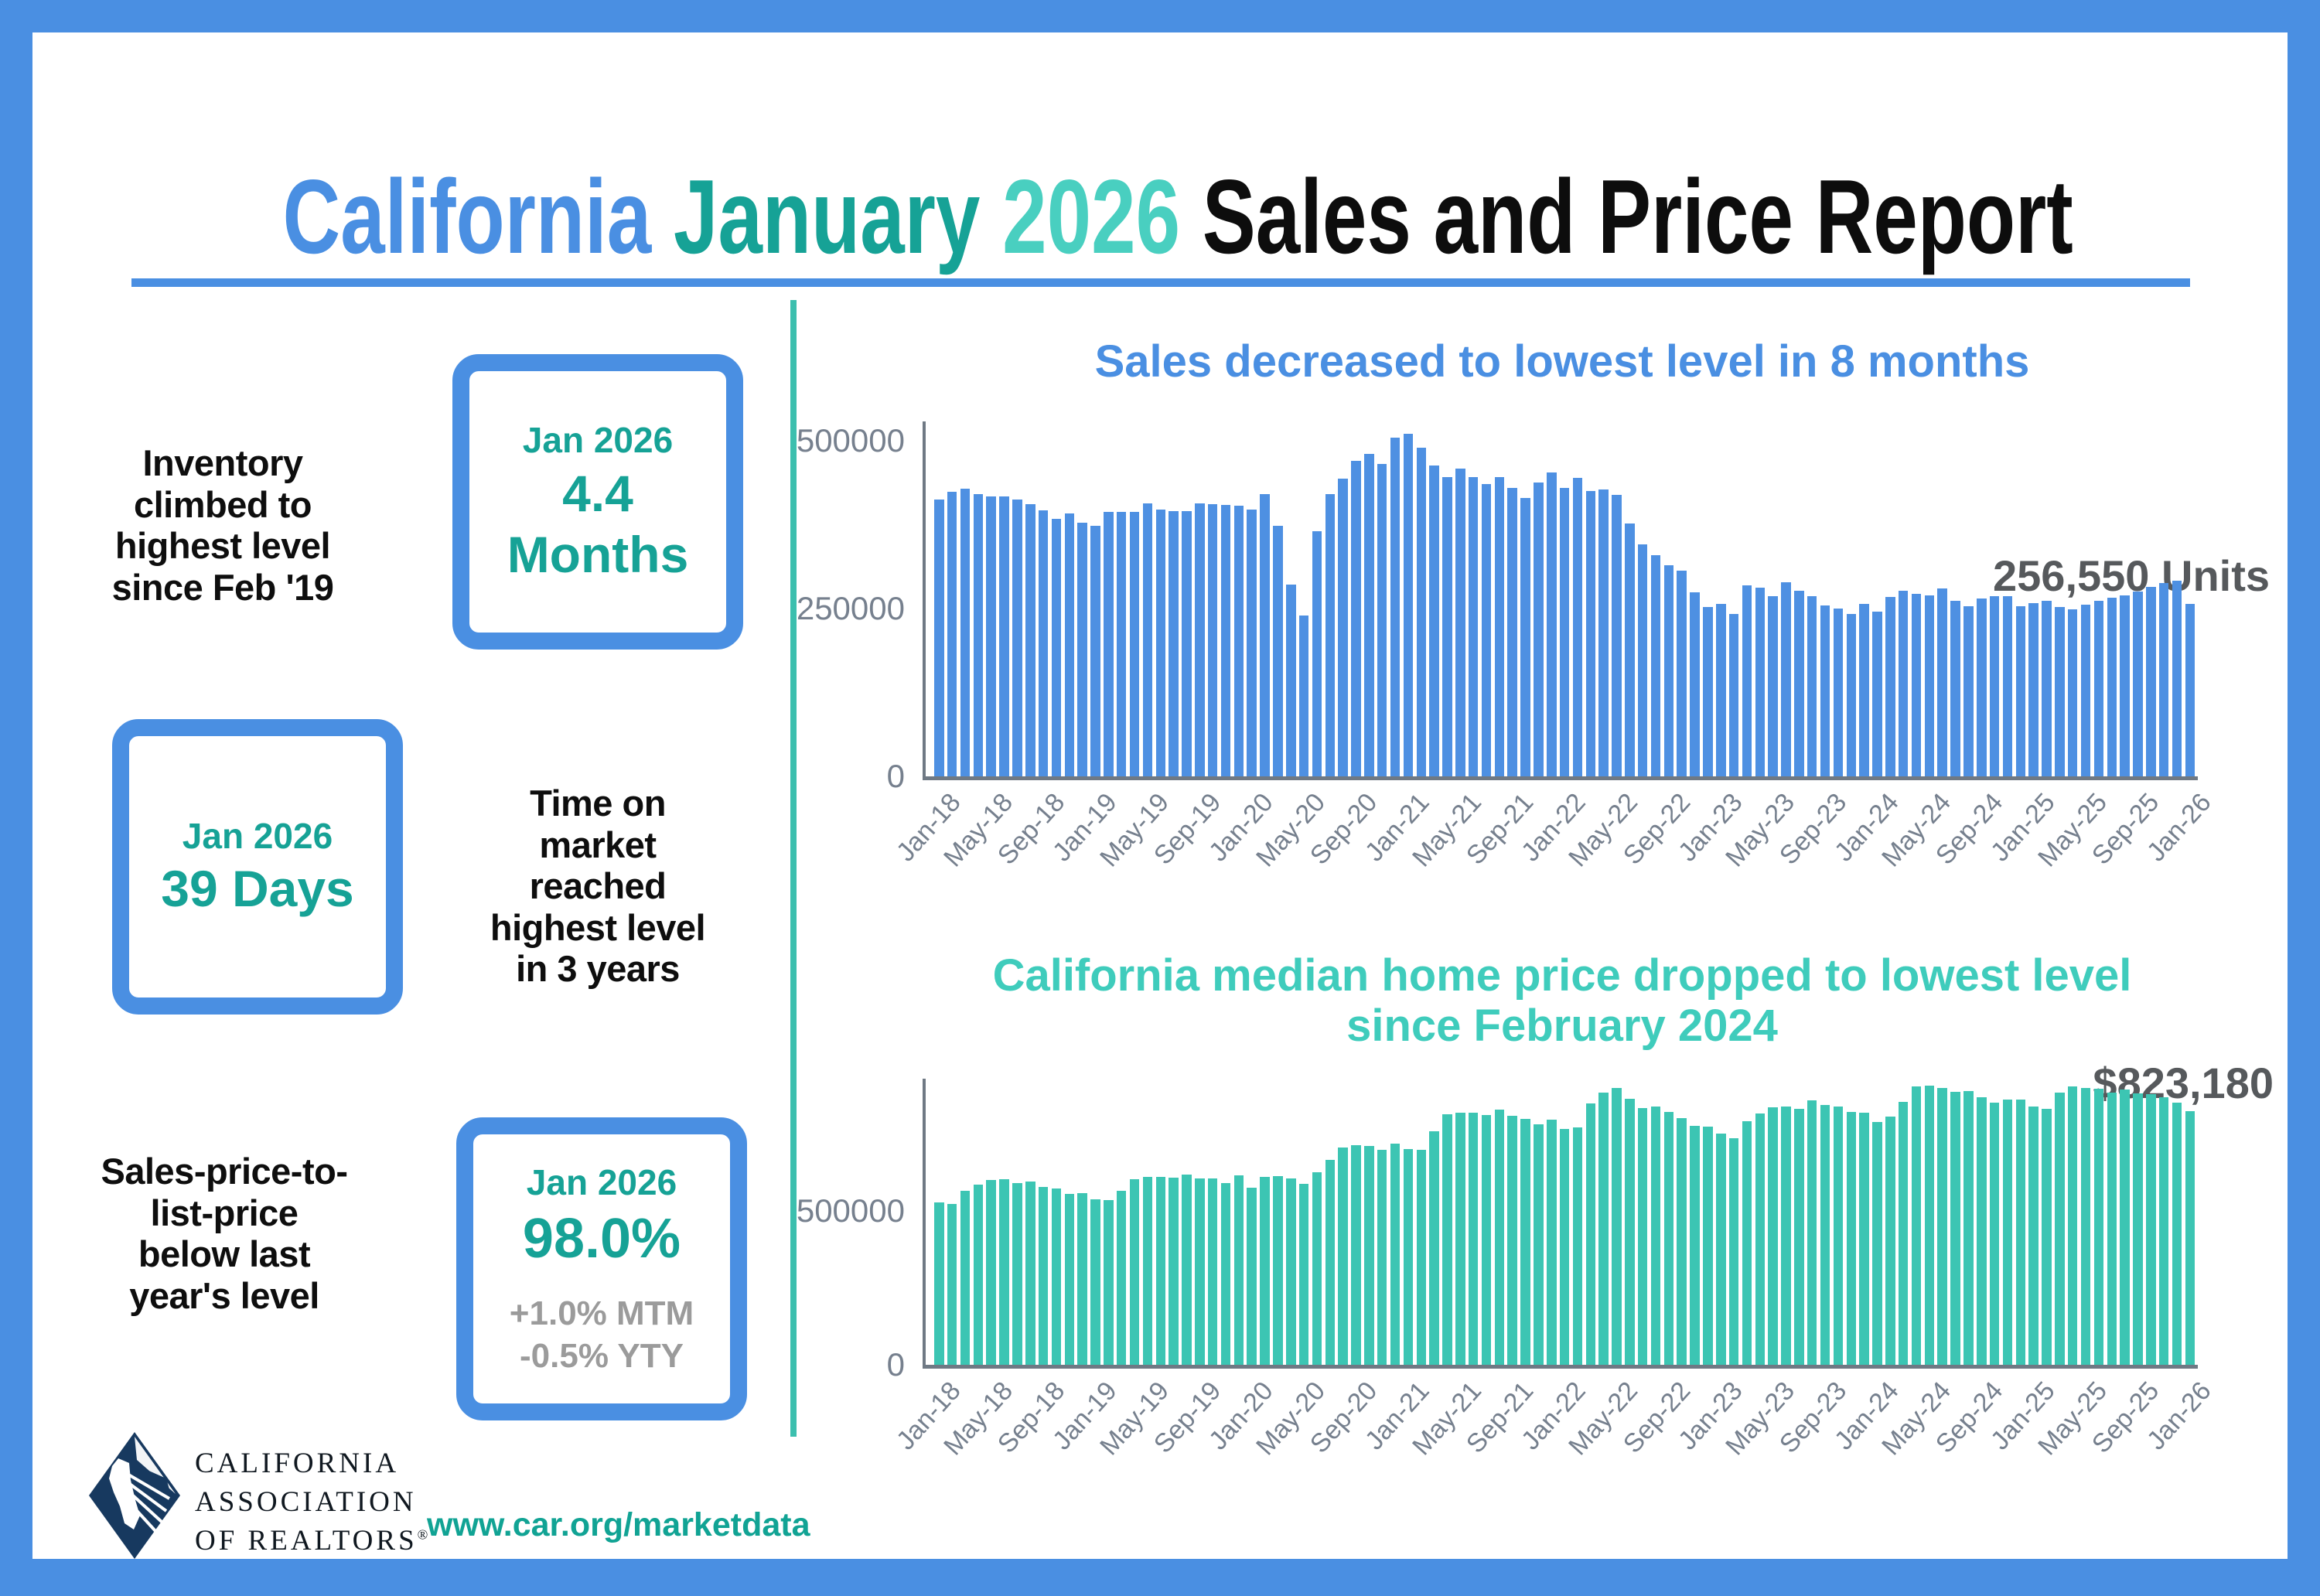  Describe the element at coordinates (602, 1355) in the screenshot. I see `sale-to-list-yty: -0.5% YTY` at that location.